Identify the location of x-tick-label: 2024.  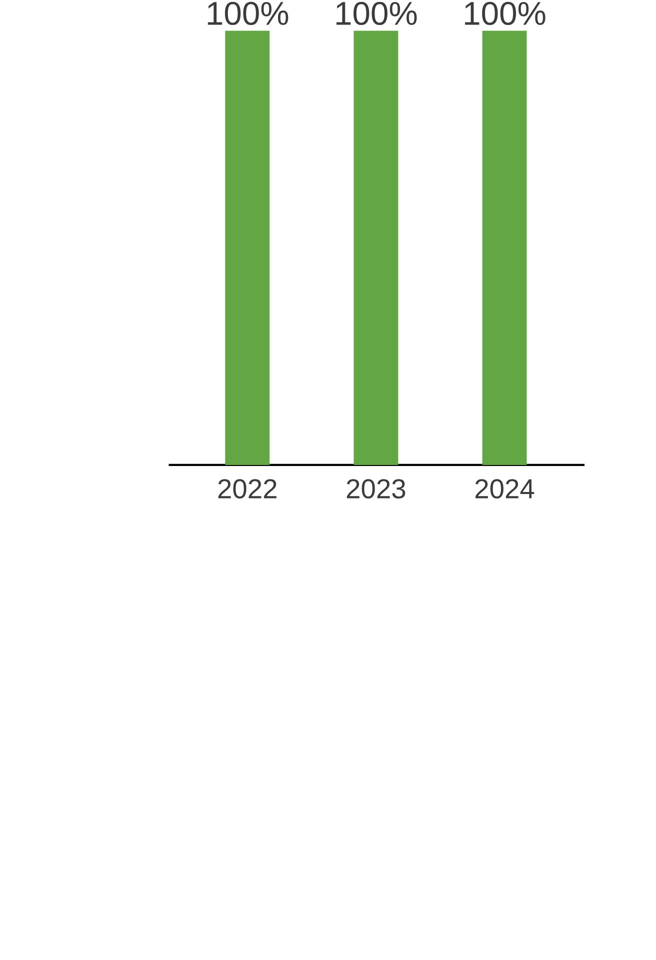
(504, 488).